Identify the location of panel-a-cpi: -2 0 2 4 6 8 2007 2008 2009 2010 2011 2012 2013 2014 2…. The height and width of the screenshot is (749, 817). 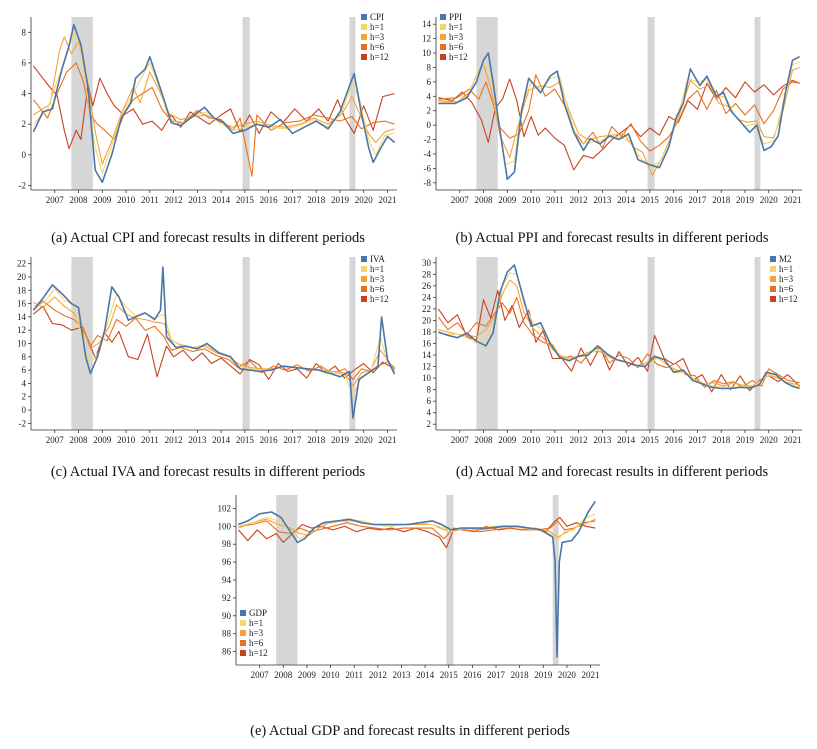
(208, 108).